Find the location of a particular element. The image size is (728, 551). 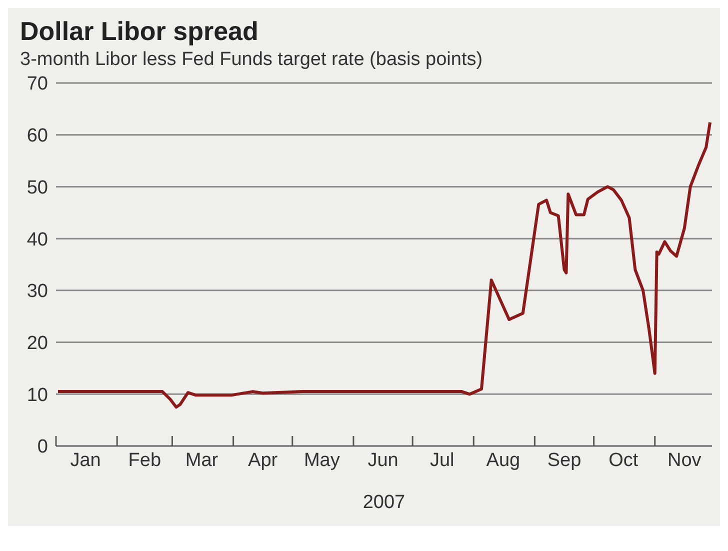

y-tick-label: 40 is located at coordinates (37, 239).